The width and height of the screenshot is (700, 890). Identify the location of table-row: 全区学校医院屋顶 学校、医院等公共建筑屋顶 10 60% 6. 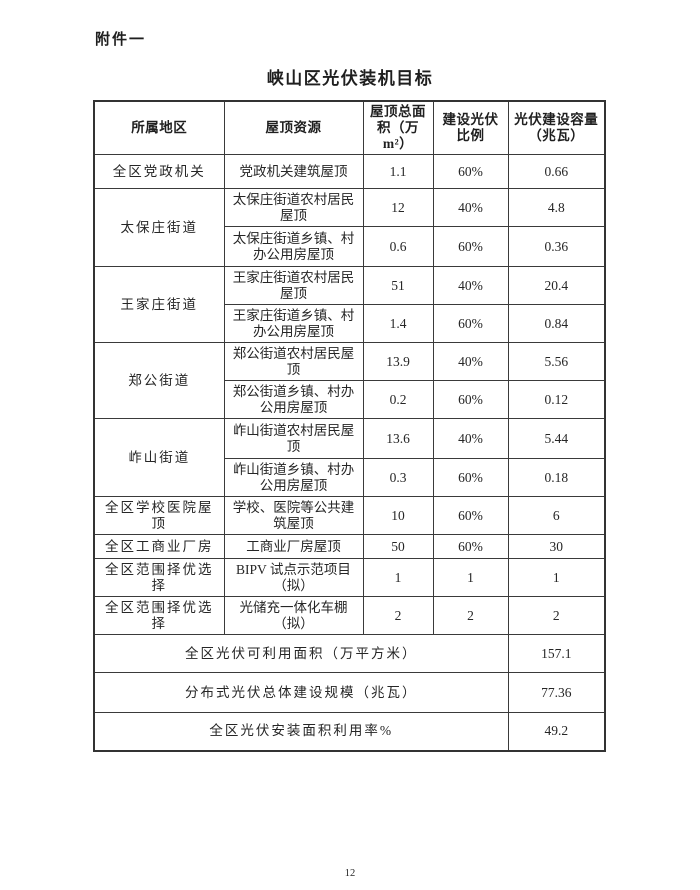
(349, 515).